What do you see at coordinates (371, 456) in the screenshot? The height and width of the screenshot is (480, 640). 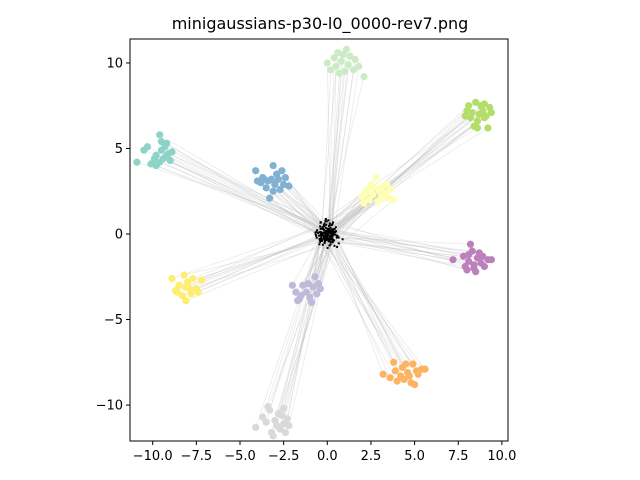 I see `x-tick-label: 2.5` at bounding box center [371, 456].